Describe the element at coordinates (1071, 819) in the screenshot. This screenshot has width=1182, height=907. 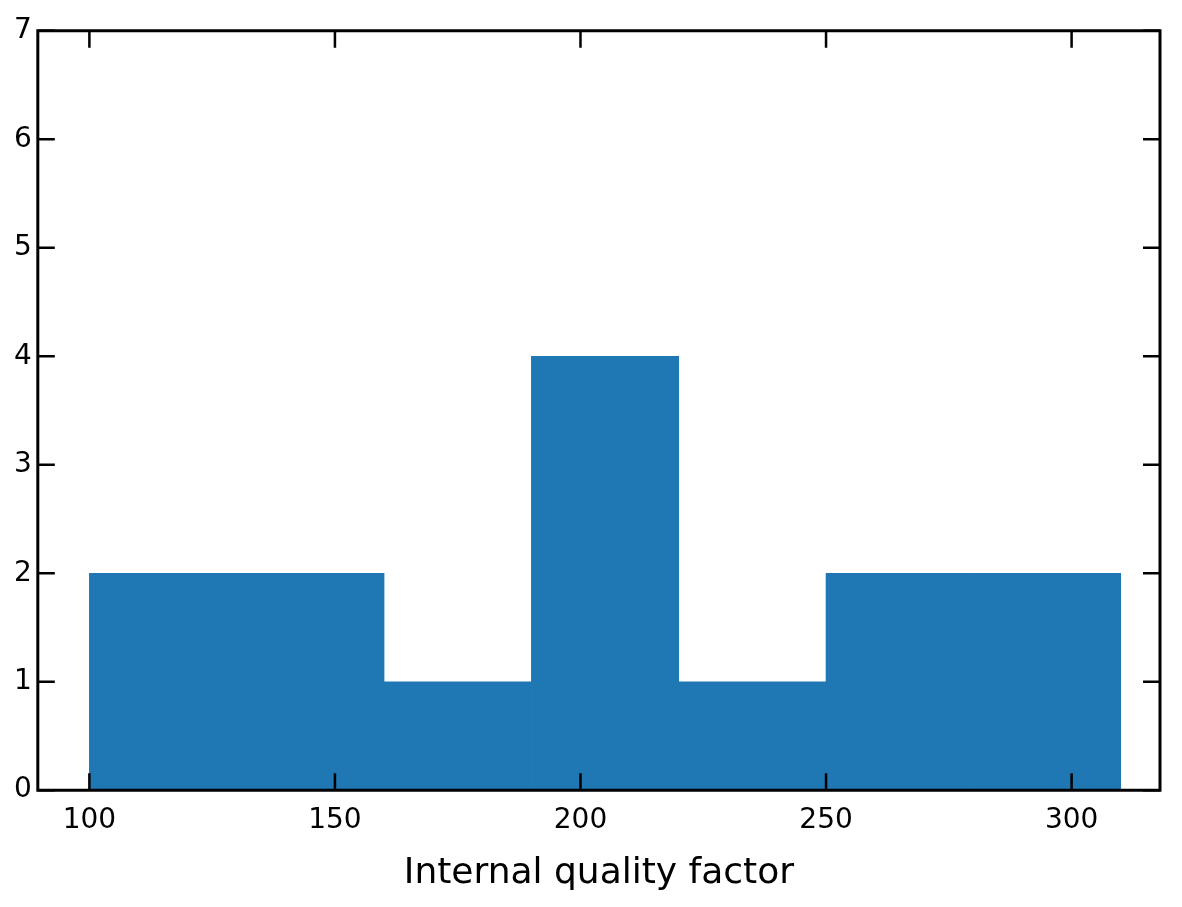
I see `x-tick-label: 300` at that location.